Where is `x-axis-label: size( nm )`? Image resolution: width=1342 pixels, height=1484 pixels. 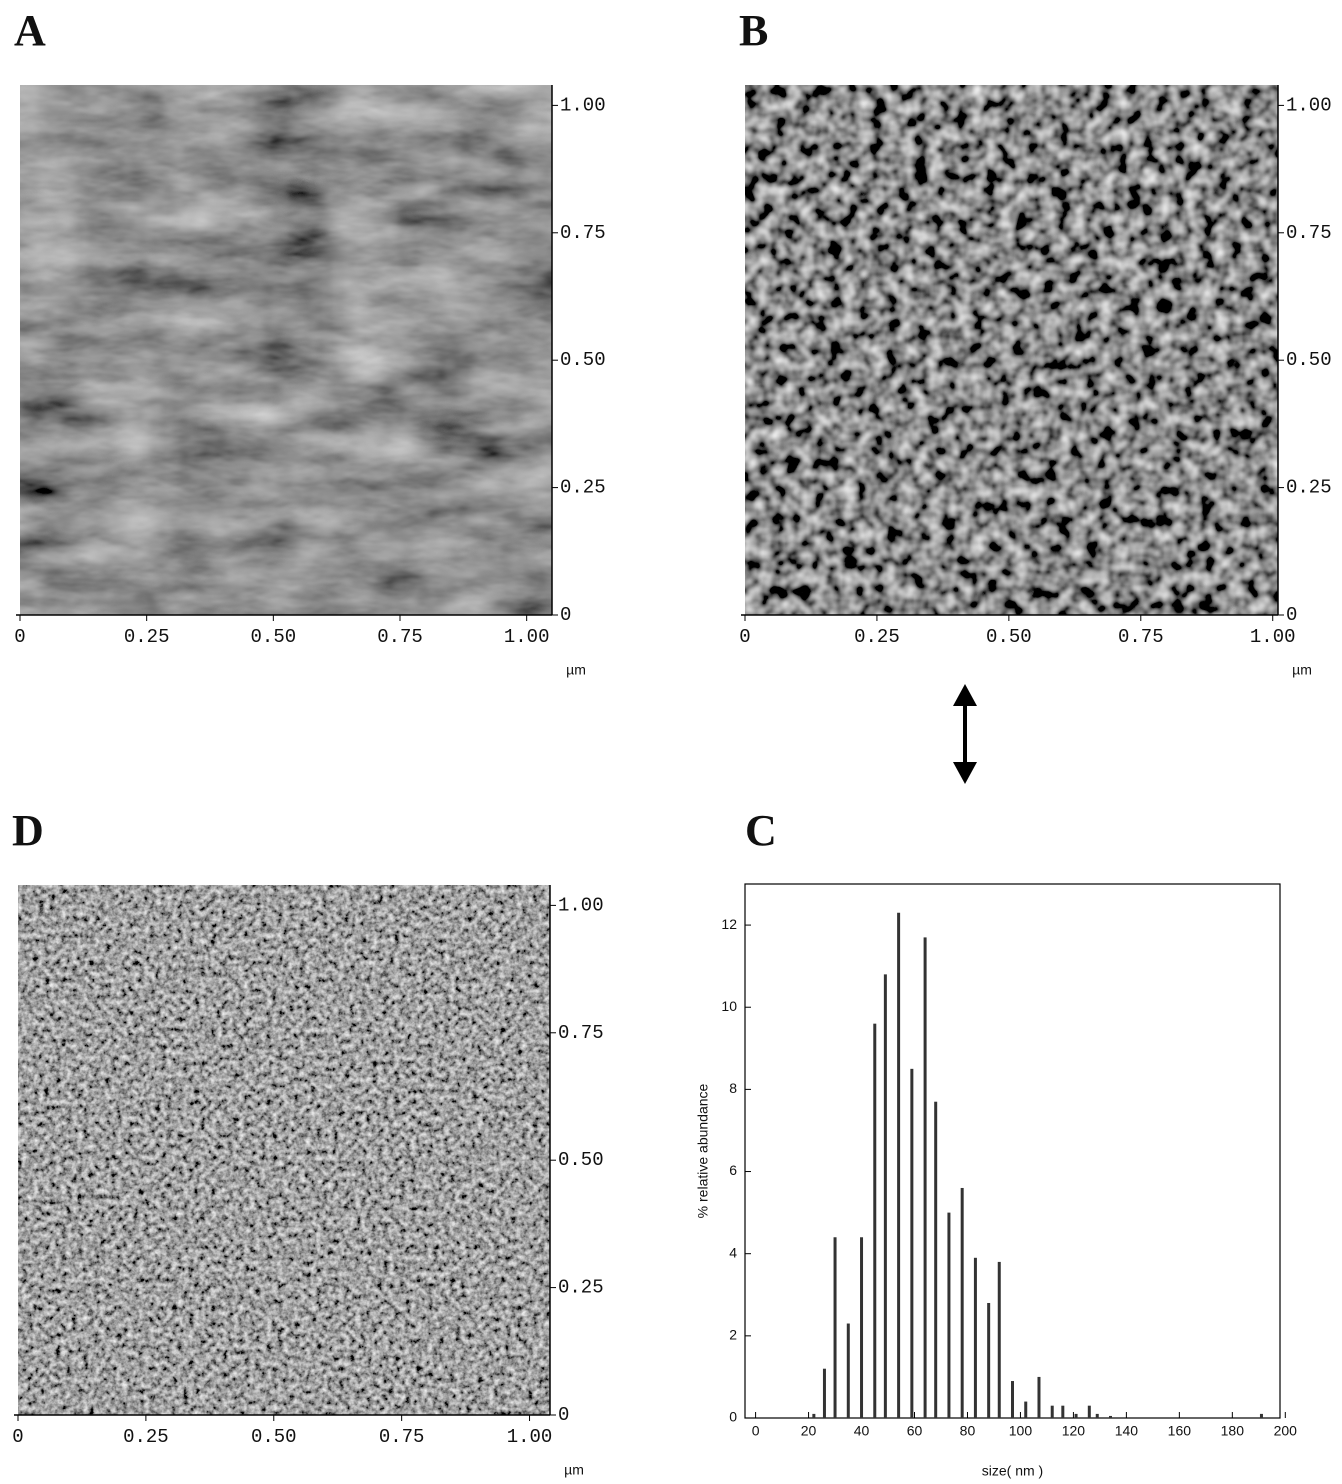
x-axis-label: size( nm ) is located at coordinates (1012, 1471).